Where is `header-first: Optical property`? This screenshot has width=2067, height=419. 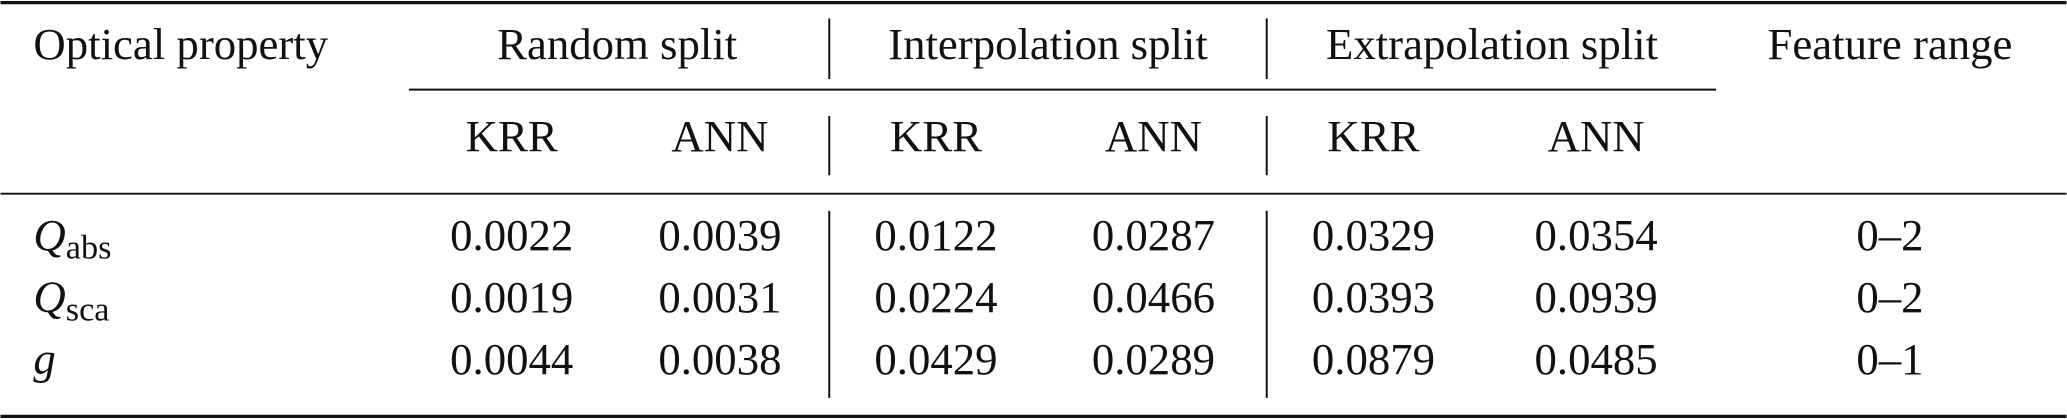
header-first: Optical property is located at coordinates (180, 44).